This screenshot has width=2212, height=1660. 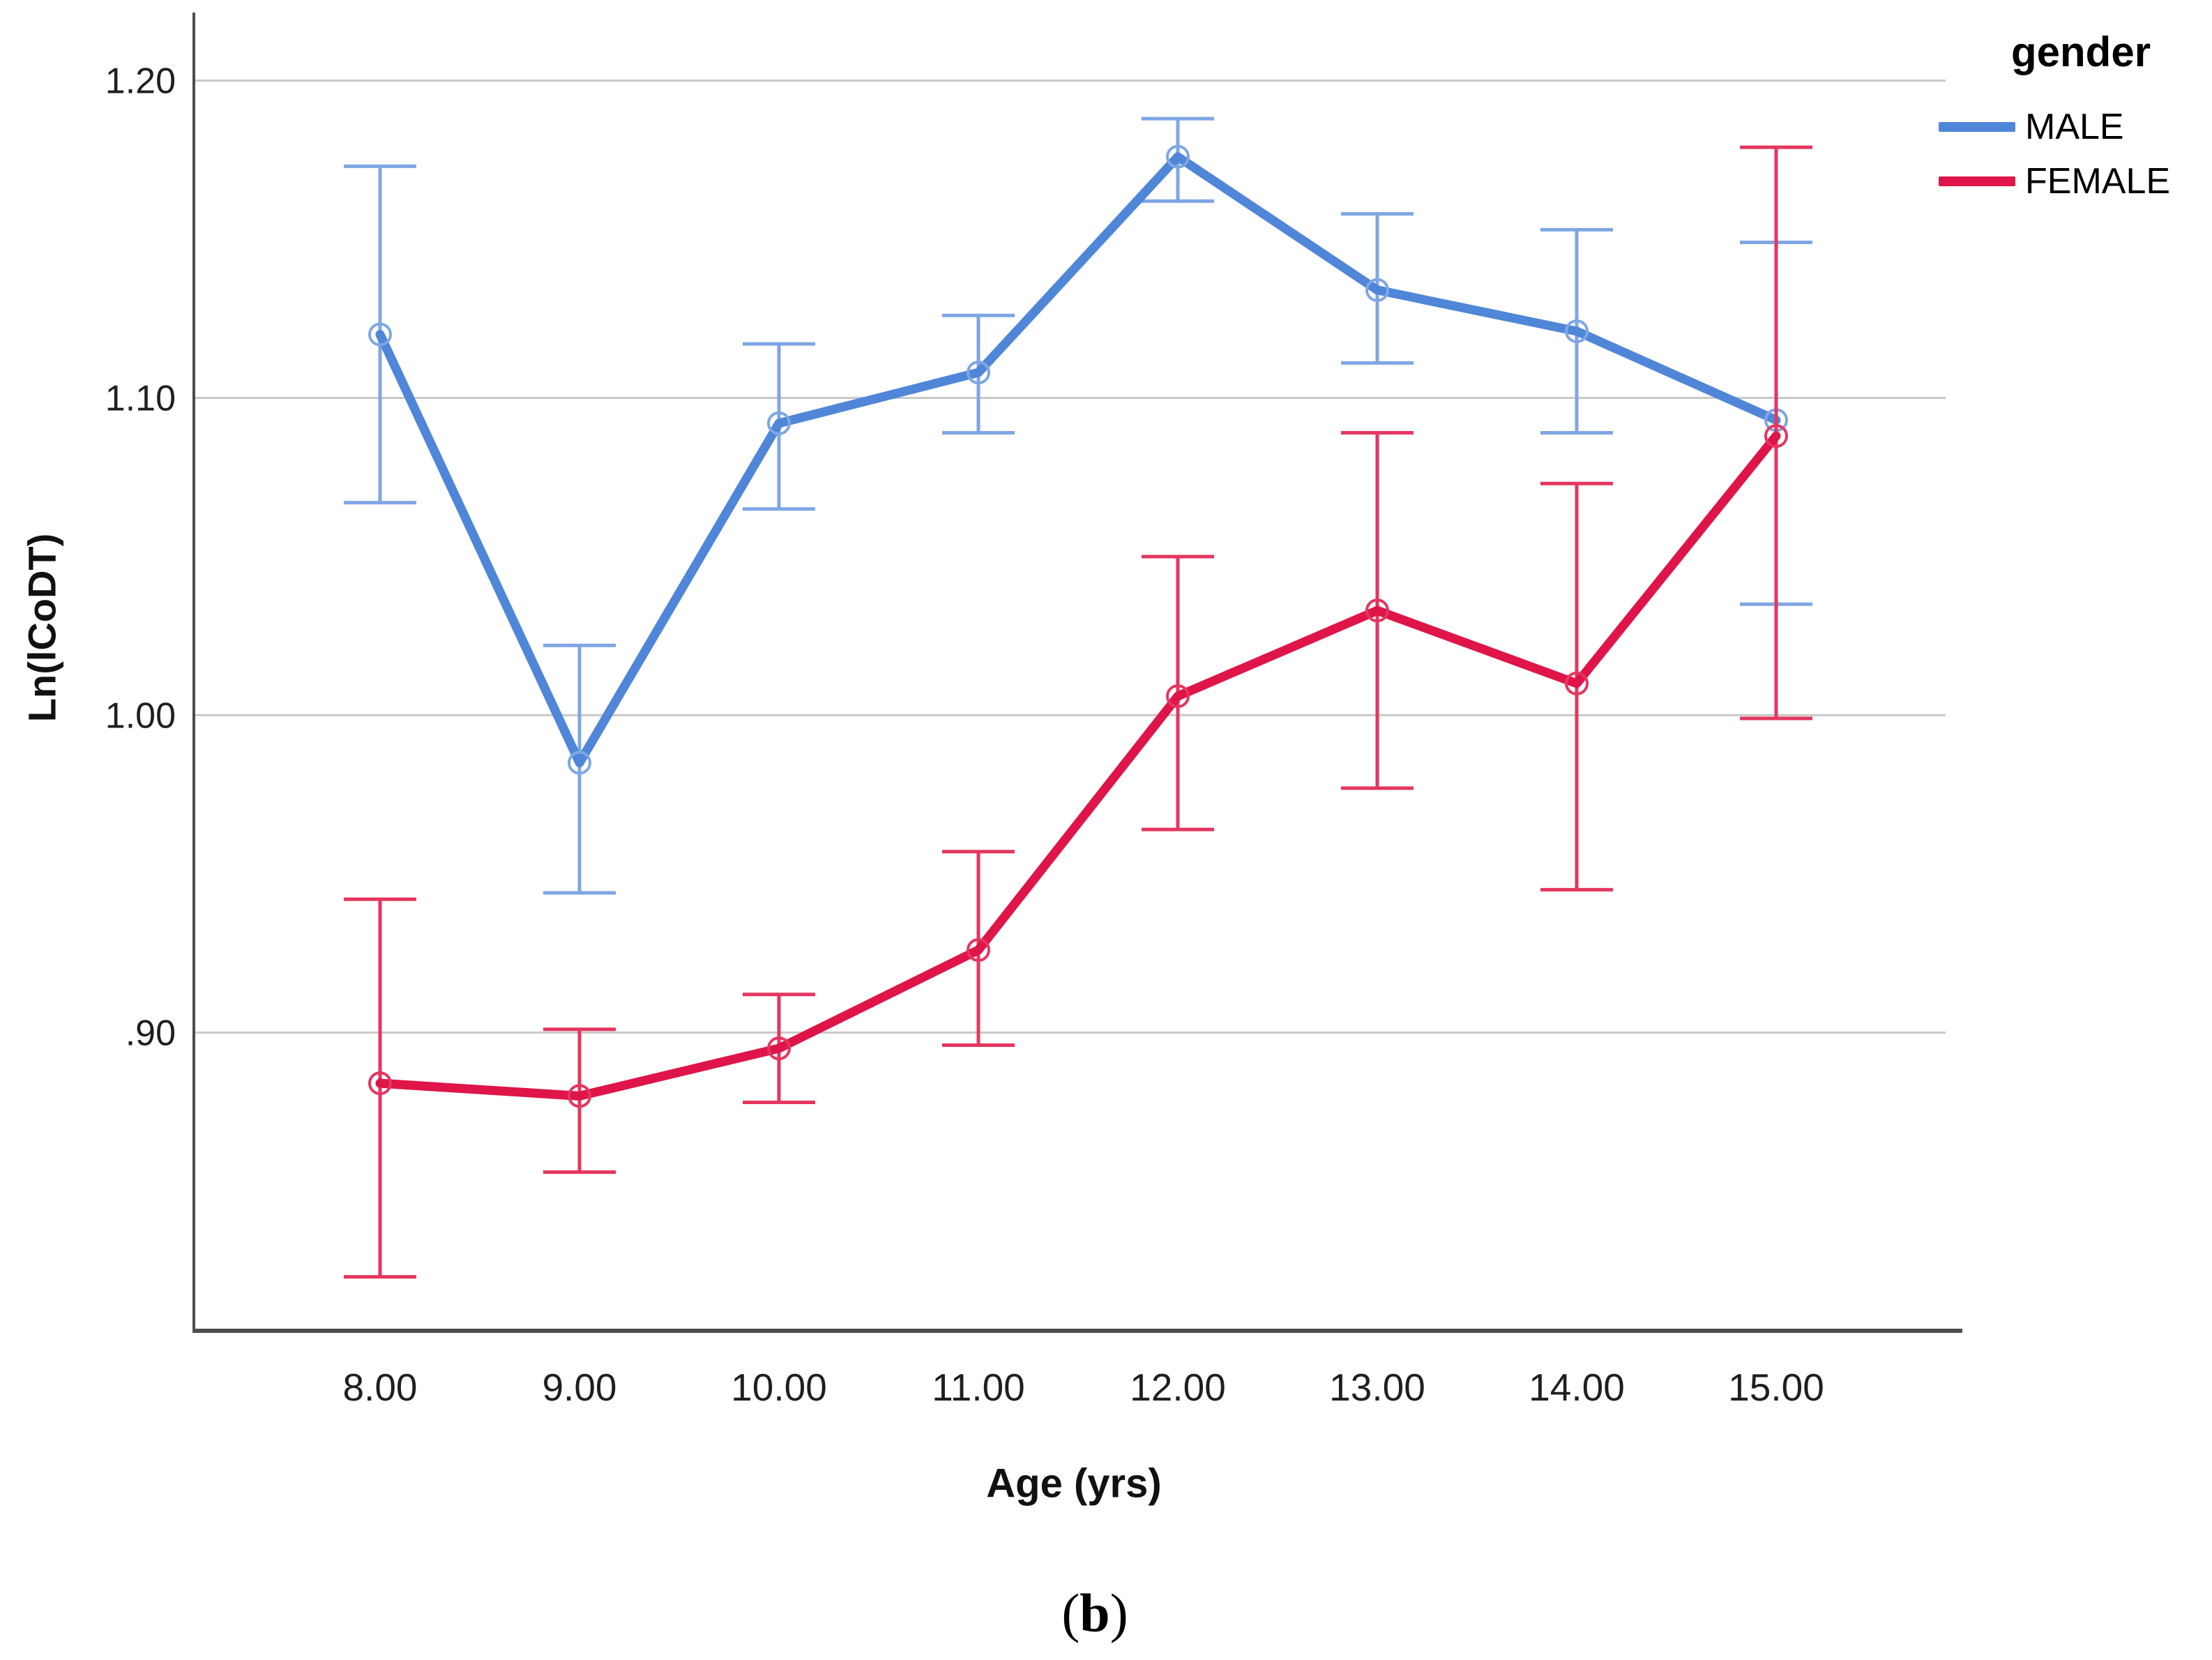 I want to click on legend-item-female: FEMALE, so click(x=2075, y=181).